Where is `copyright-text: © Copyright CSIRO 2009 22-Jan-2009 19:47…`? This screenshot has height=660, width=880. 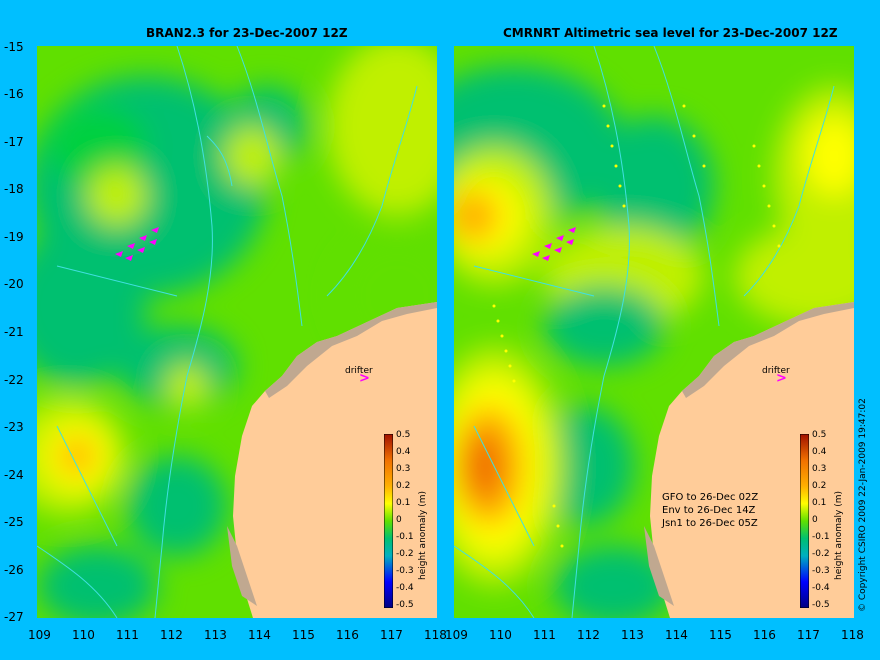
copyright-text: © Copyright CSIRO 2009 22-Jan-2009 19:47… is located at coordinates (863, 505).